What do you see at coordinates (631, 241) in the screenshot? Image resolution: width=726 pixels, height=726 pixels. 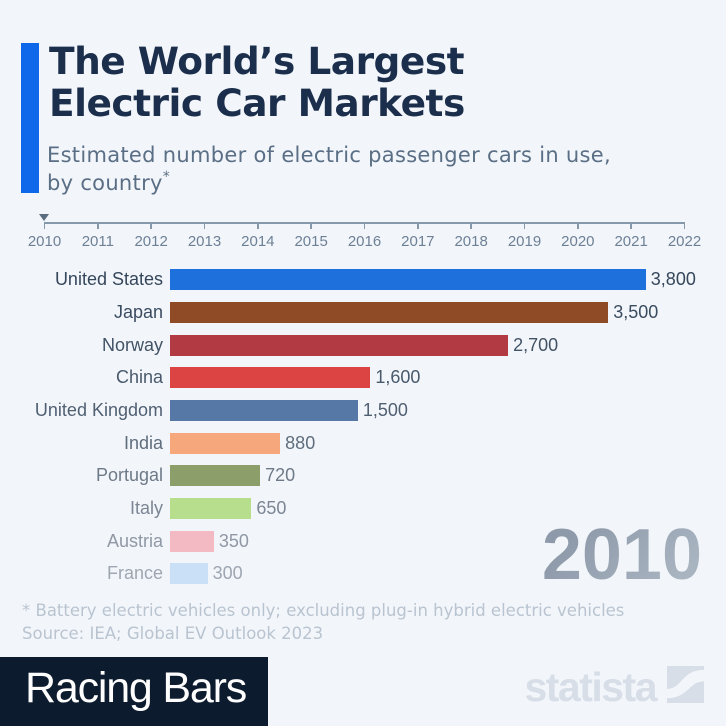 I see `year-label-2021: 2021` at bounding box center [631, 241].